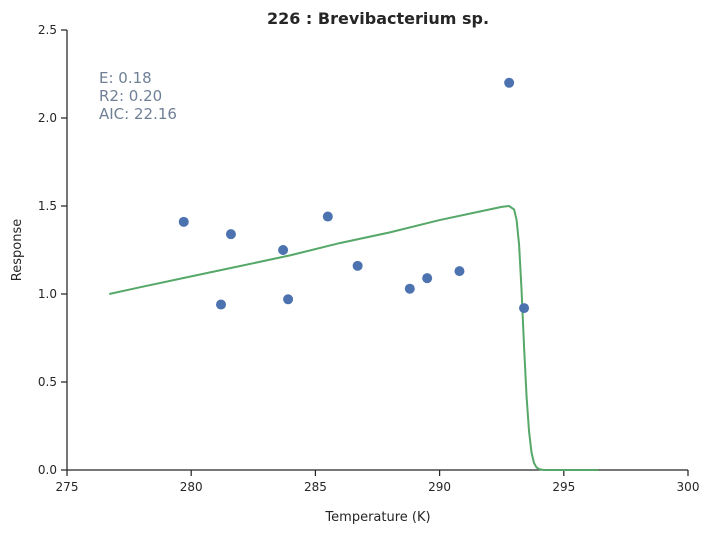 The image size is (710, 533). Describe the element at coordinates (378, 482) in the screenshot. I see `x-ticks: 275 280 285 290 295 300` at that location.